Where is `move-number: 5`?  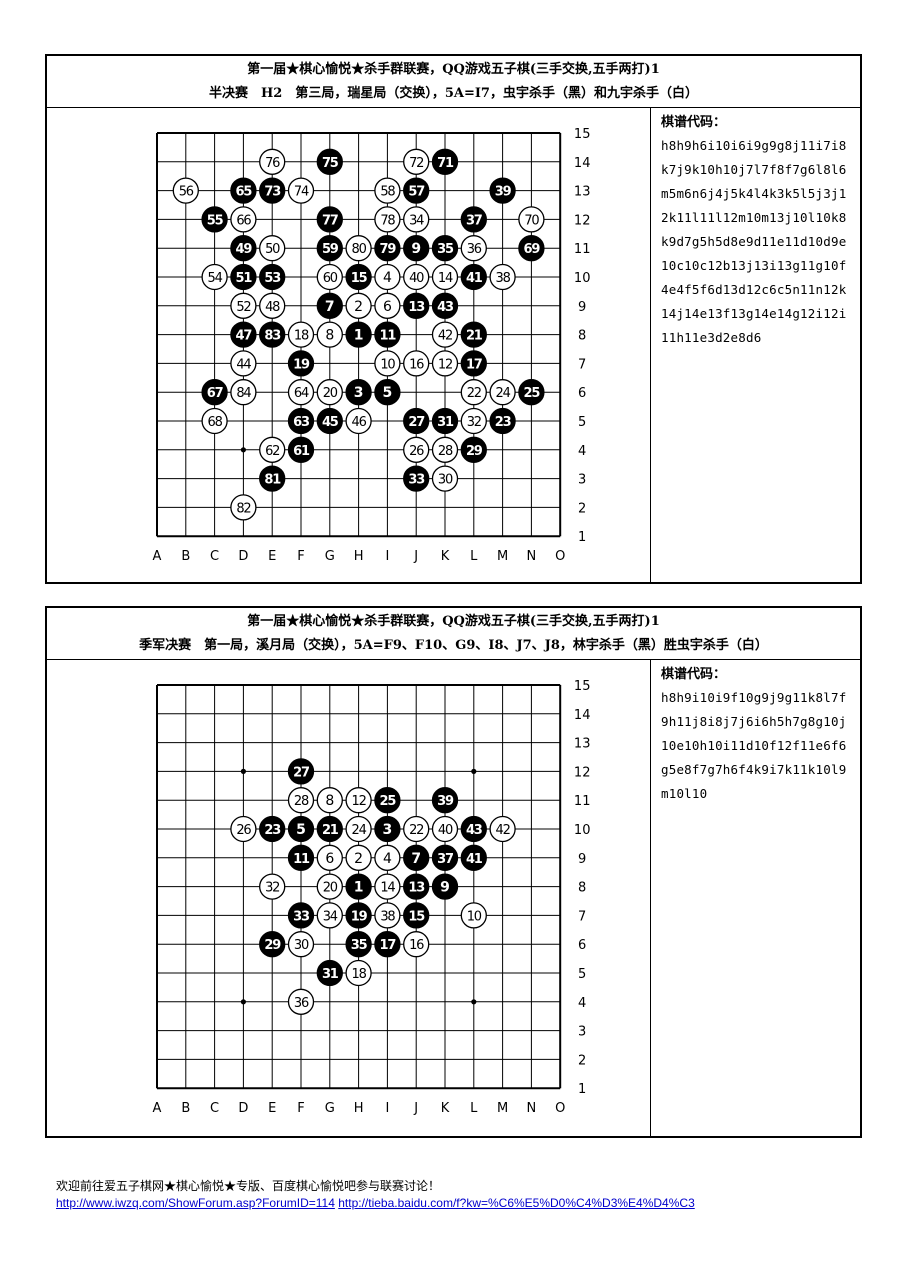 move-number: 5 is located at coordinates (388, 393).